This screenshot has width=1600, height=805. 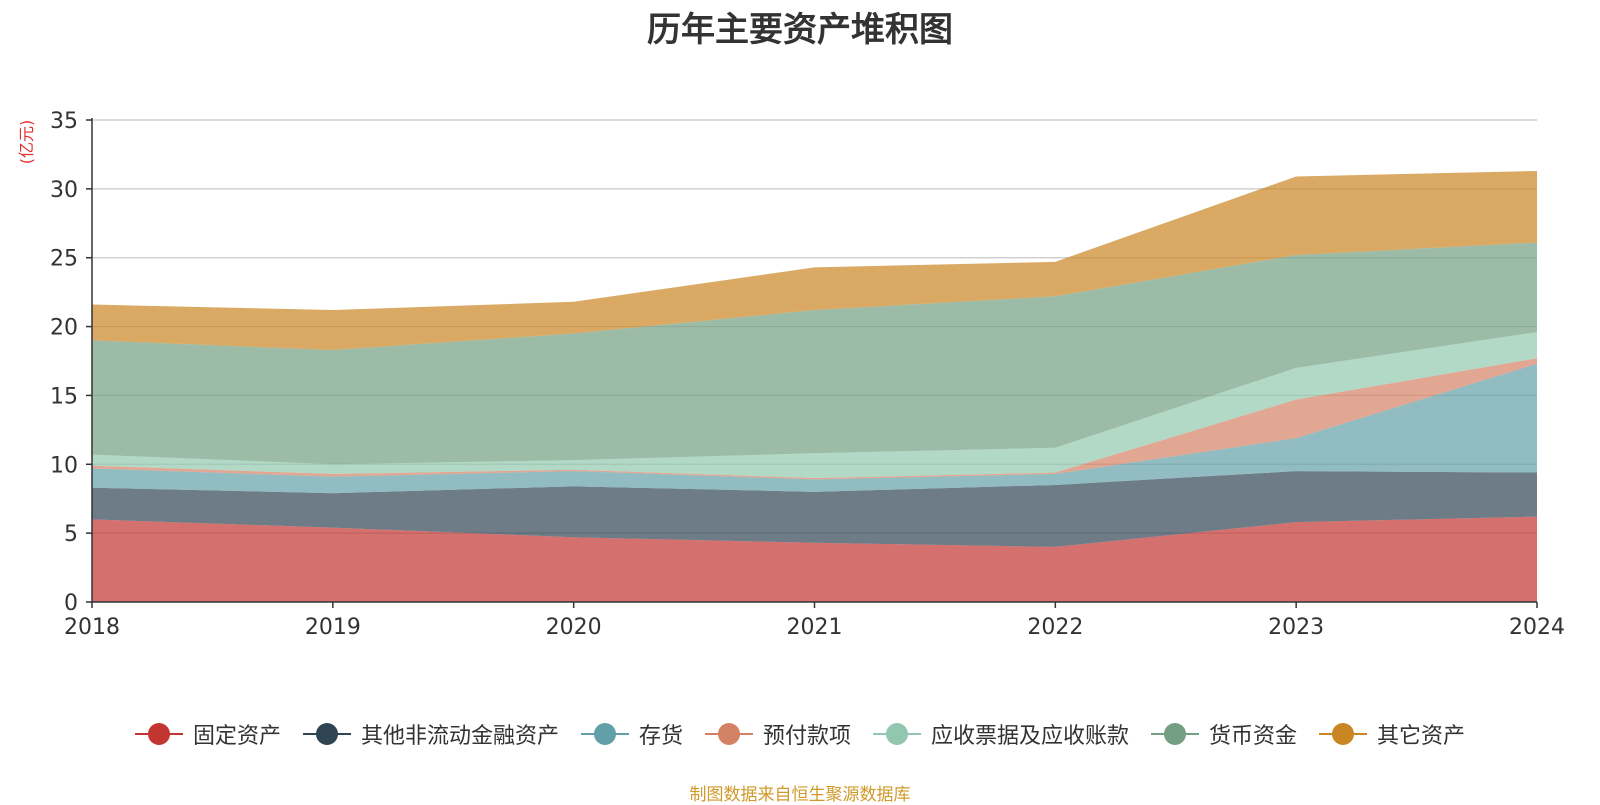 I want to click on legend-label: 固定资产, so click(x=236, y=736).